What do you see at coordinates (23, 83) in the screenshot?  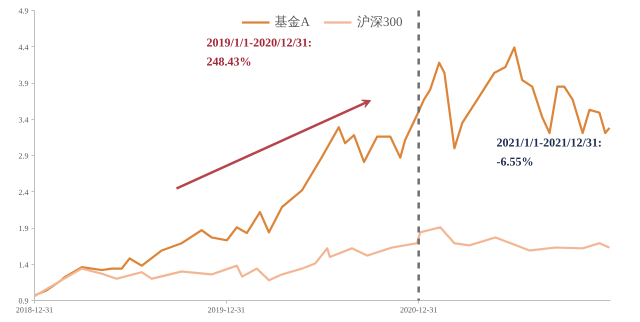 I see `y-tick-label: 3.9` at bounding box center [23, 83].